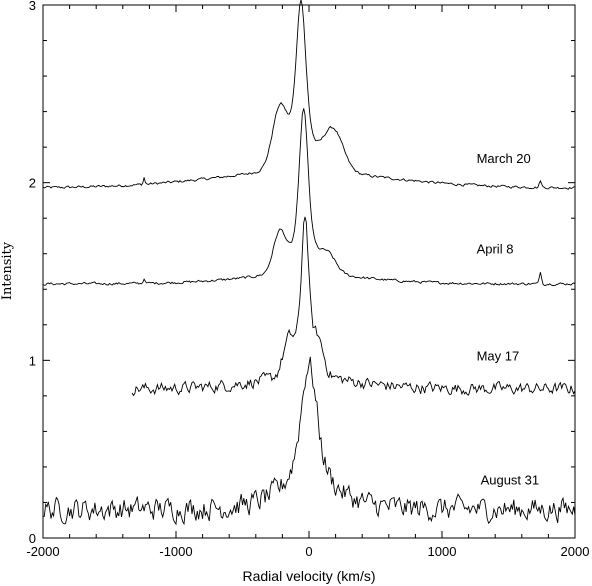  Describe the element at coordinates (32, 6) in the screenshot. I see `y-tick-label: 3` at that location.